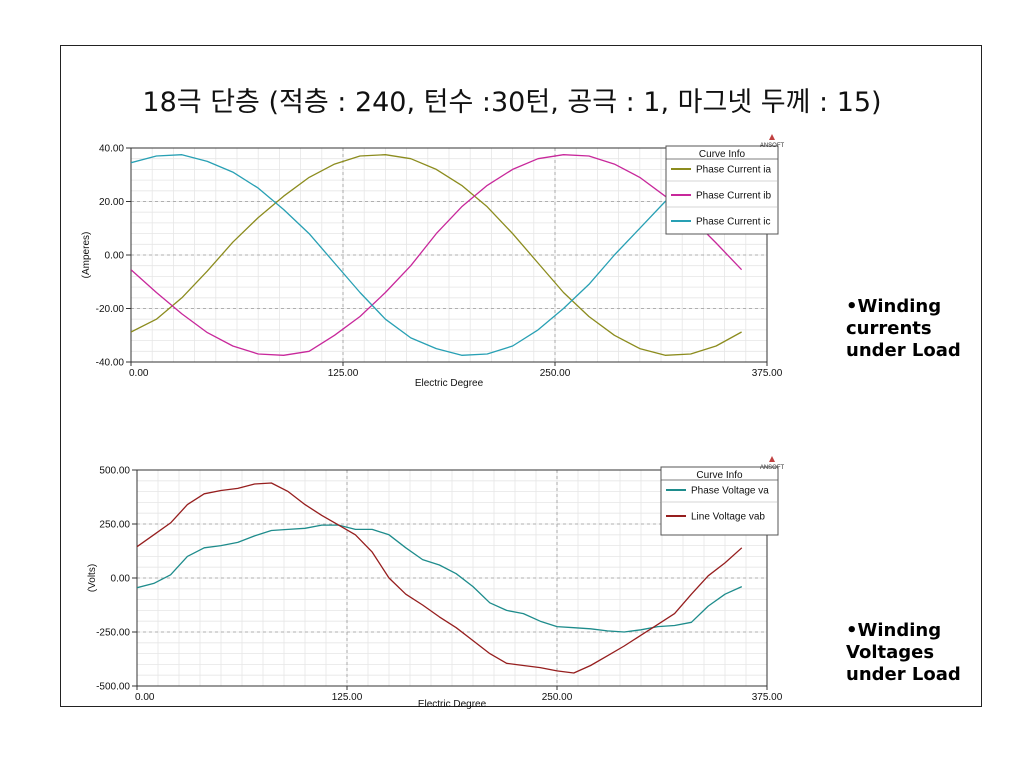 Image resolution: width=1024 pixels, height=768 pixels. I want to click on y-tick-label: -500.00, so click(113, 687).